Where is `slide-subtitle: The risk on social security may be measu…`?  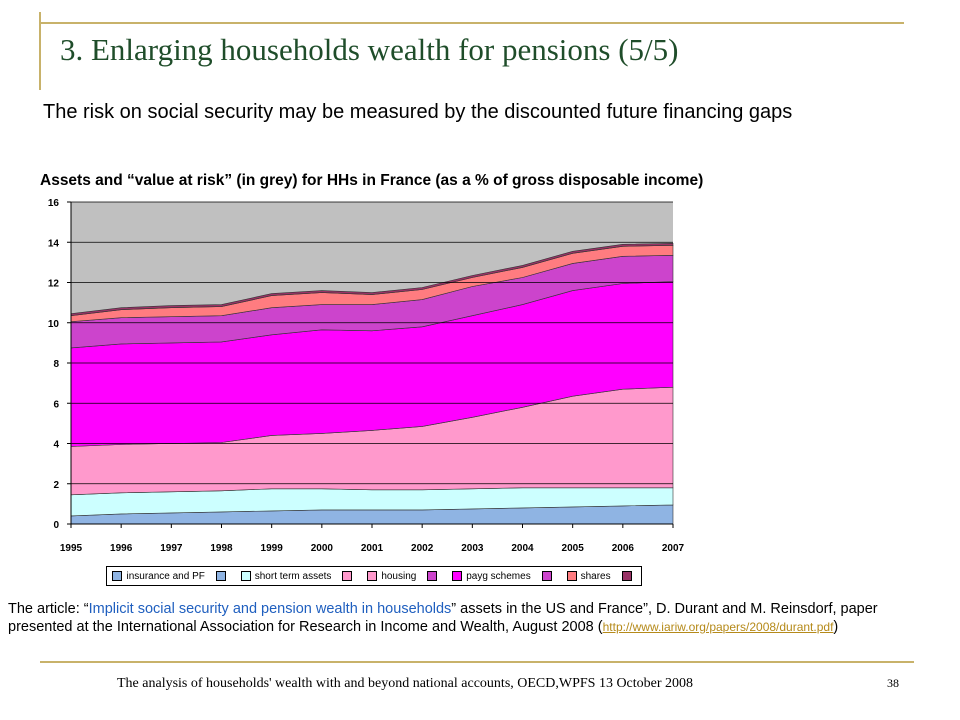
slide-subtitle: The risk on social security may be measu… is located at coordinates (418, 112).